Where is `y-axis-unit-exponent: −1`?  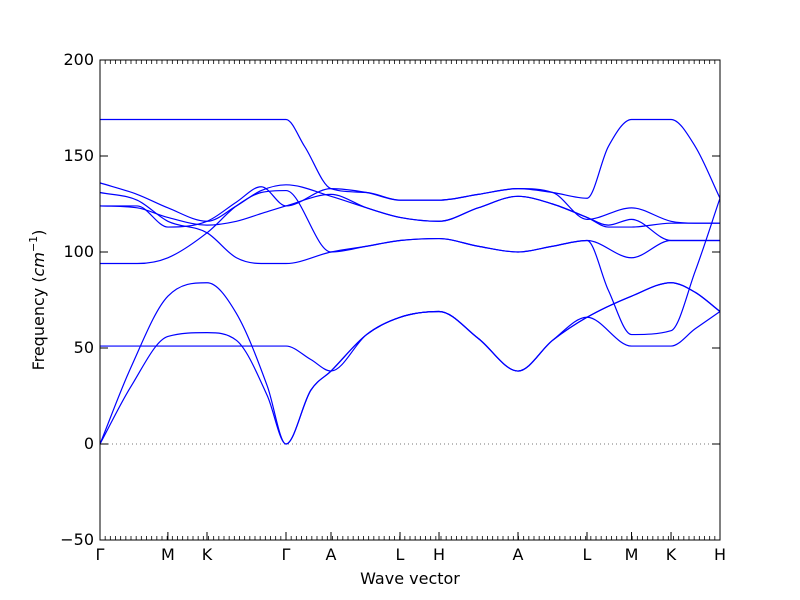
y-axis-unit-exponent: −1 is located at coordinates (33, 244).